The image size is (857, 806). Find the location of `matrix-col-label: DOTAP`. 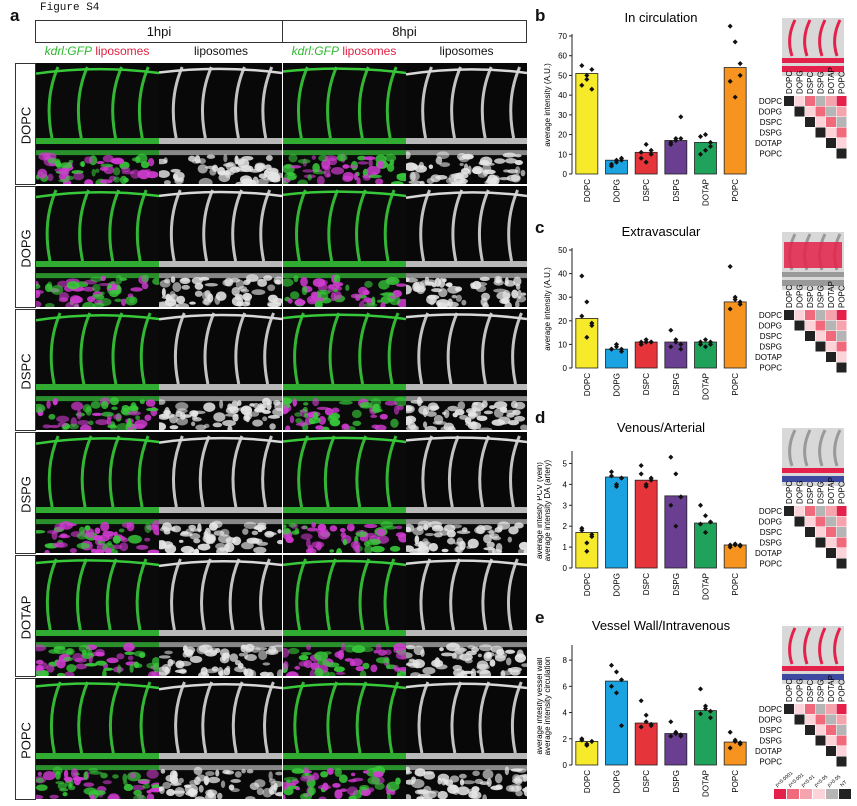

matrix-col-label: DOTAP is located at coordinates (831, 688).